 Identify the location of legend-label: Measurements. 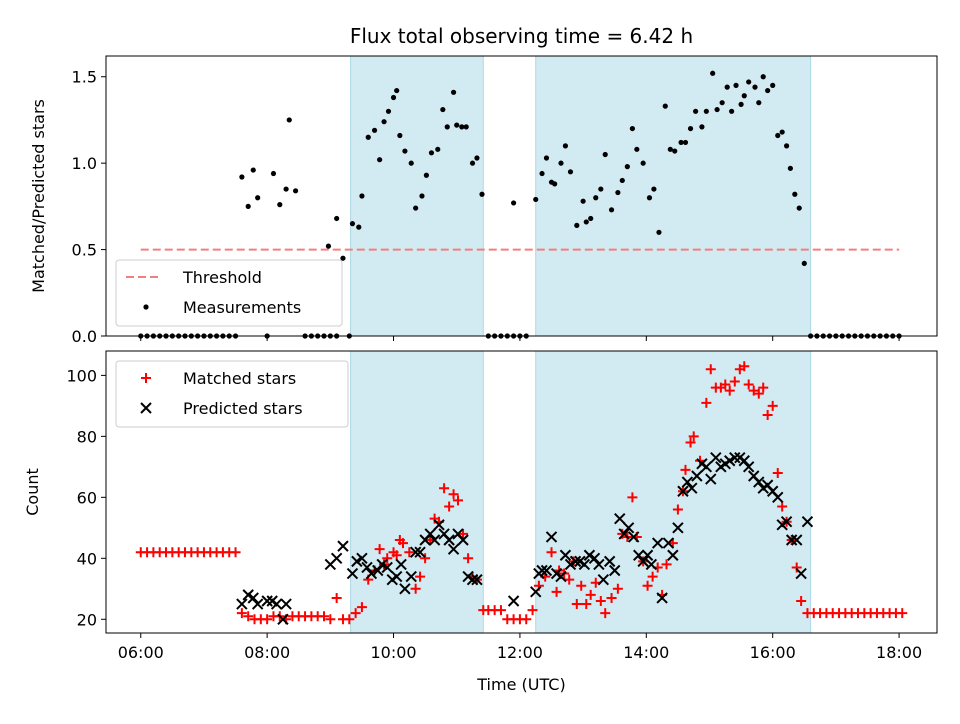
(242, 307).